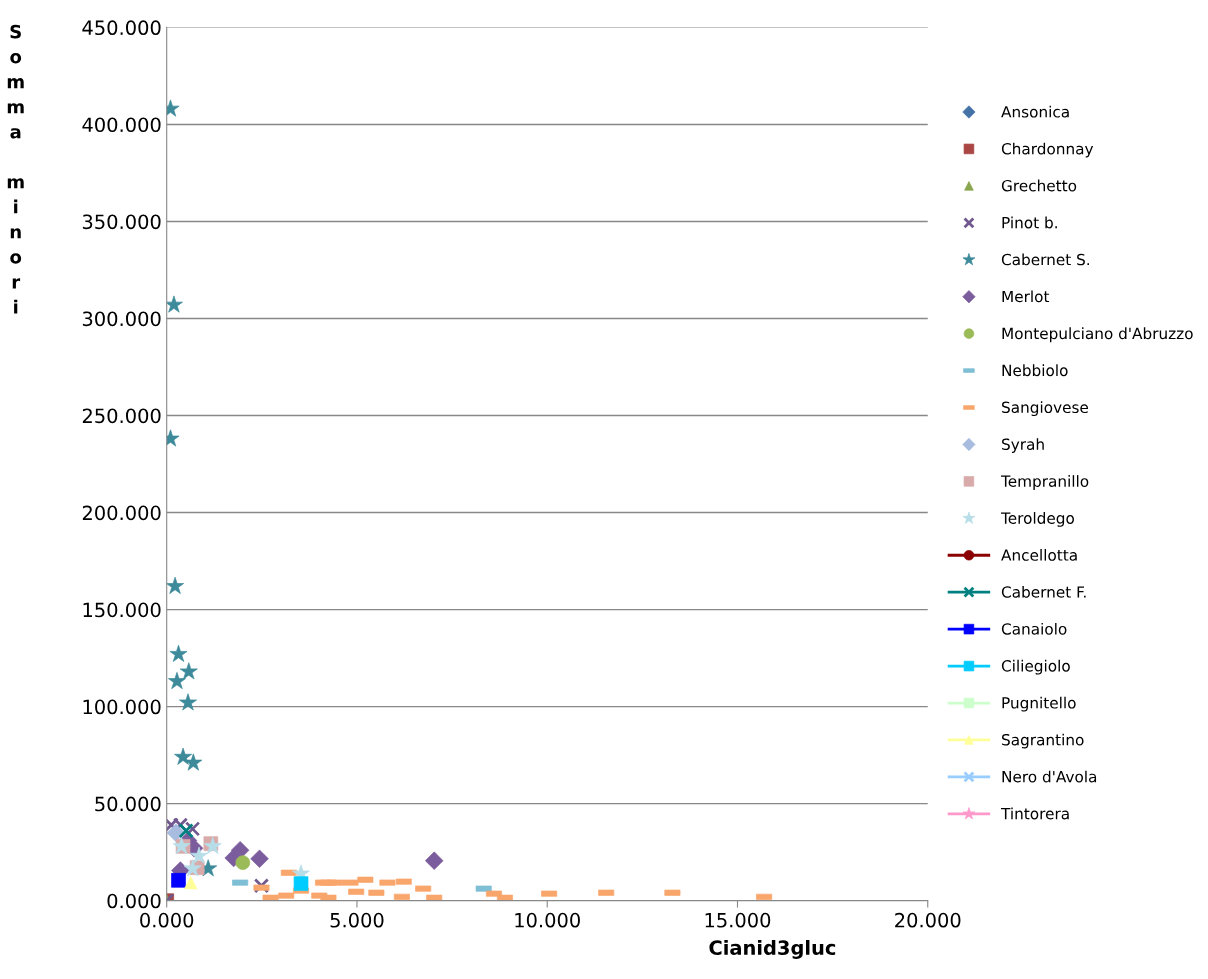 The height and width of the screenshot is (979, 1208). I want to click on legend-label: Teroldego, so click(1037, 519).